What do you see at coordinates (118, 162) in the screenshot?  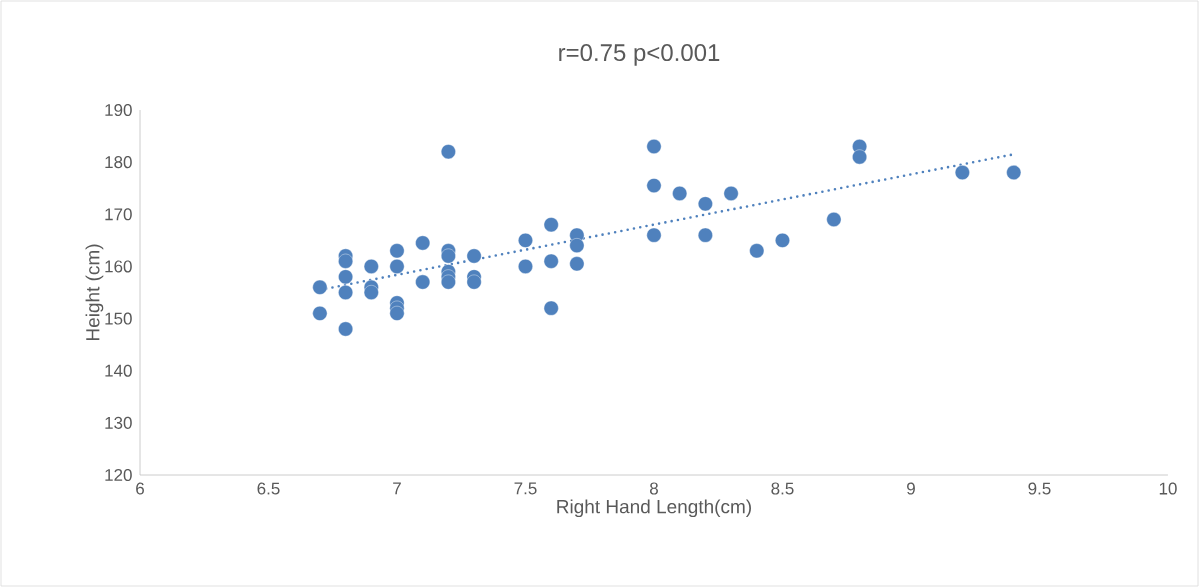 I see `y-tick-label: 180` at bounding box center [118, 162].